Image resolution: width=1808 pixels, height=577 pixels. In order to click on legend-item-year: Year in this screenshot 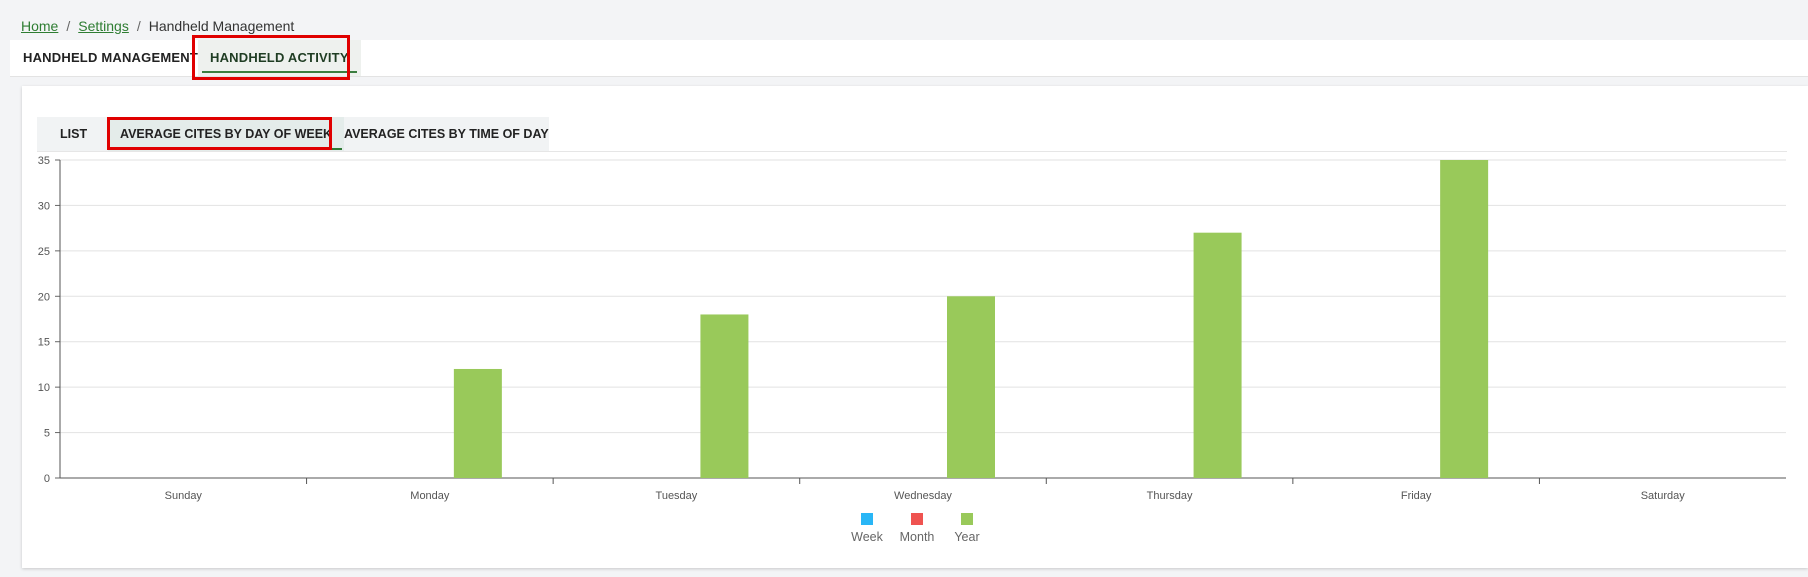, I will do `click(967, 528)`.